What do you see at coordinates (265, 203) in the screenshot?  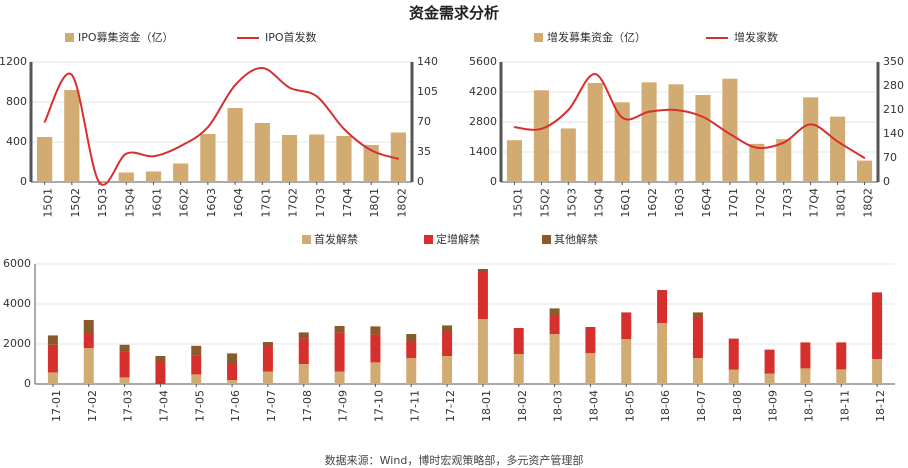 I see `x-tick-label: 17Q1` at bounding box center [265, 203].